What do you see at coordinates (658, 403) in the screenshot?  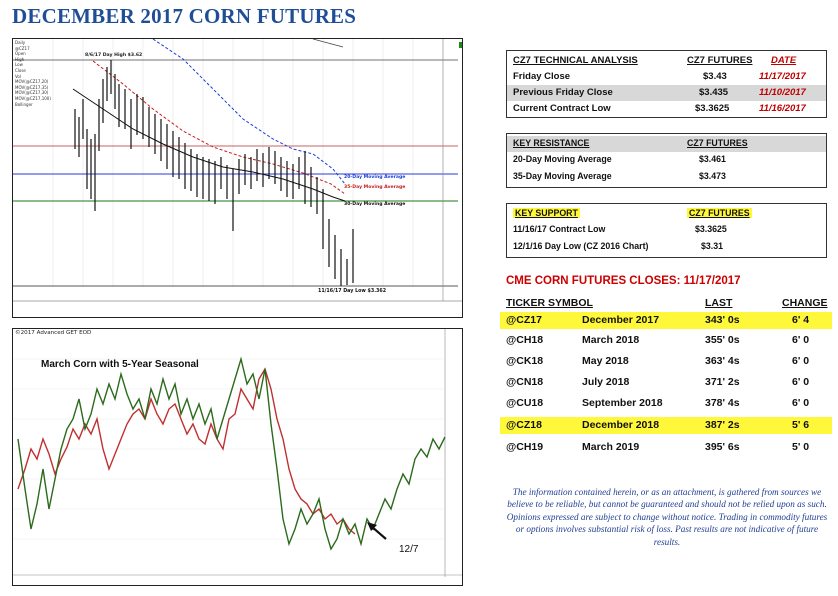 I see `table-row: @CU18 September 2018 378' 4s 6' 0` at bounding box center [658, 403].